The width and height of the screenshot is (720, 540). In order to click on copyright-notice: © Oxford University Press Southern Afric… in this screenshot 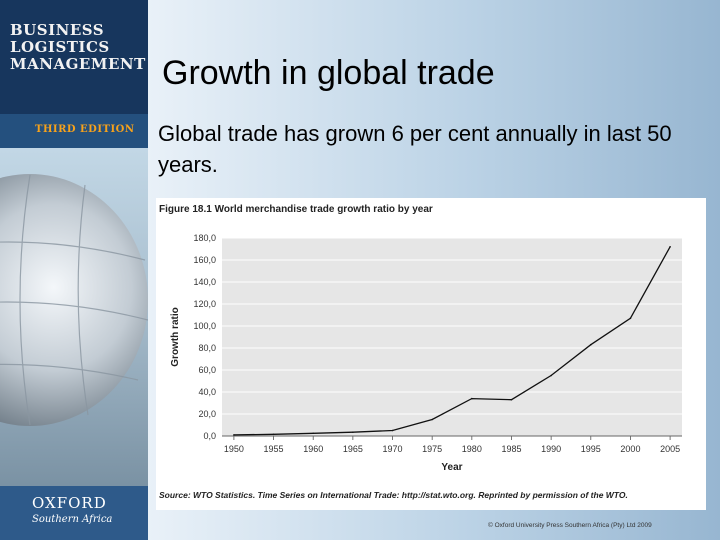, I will do `click(570, 525)`.